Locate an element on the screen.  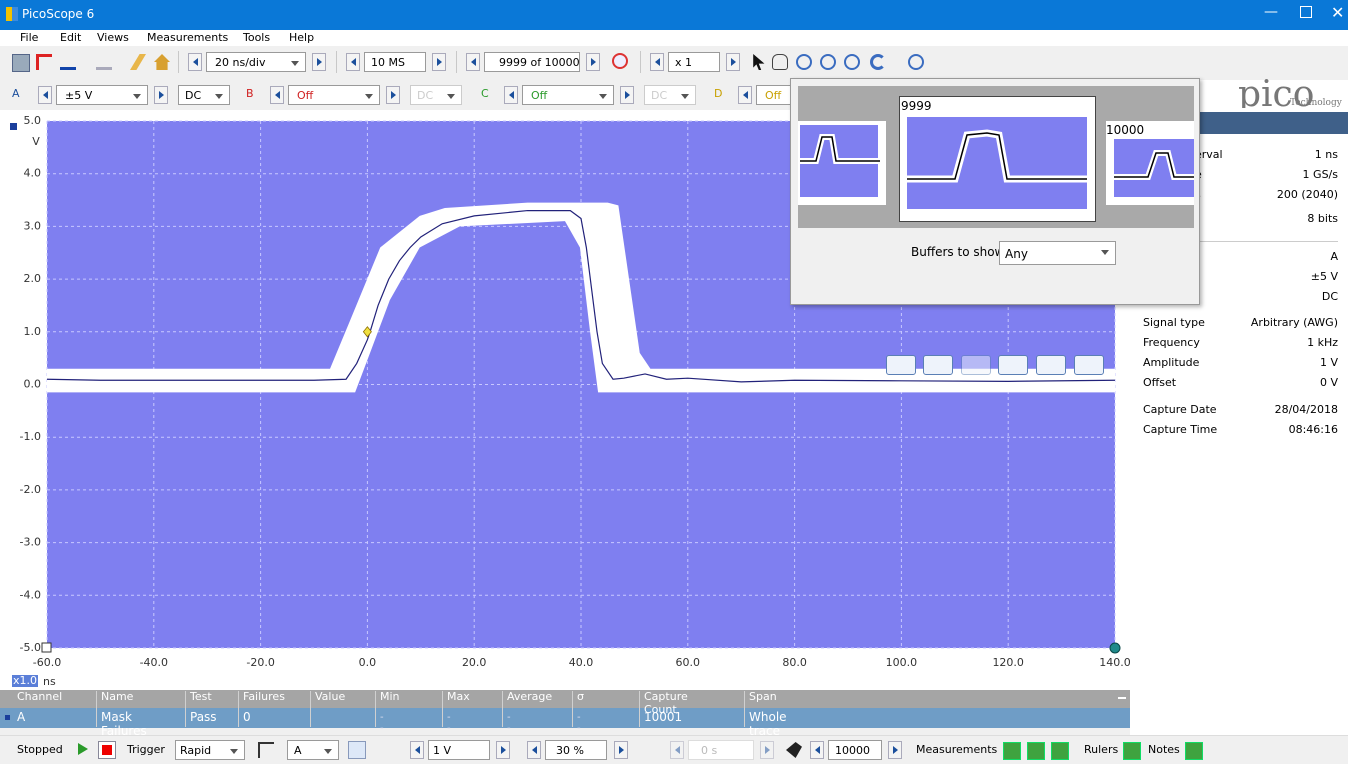
auto-setup-button is located at coordinates (138, 62).